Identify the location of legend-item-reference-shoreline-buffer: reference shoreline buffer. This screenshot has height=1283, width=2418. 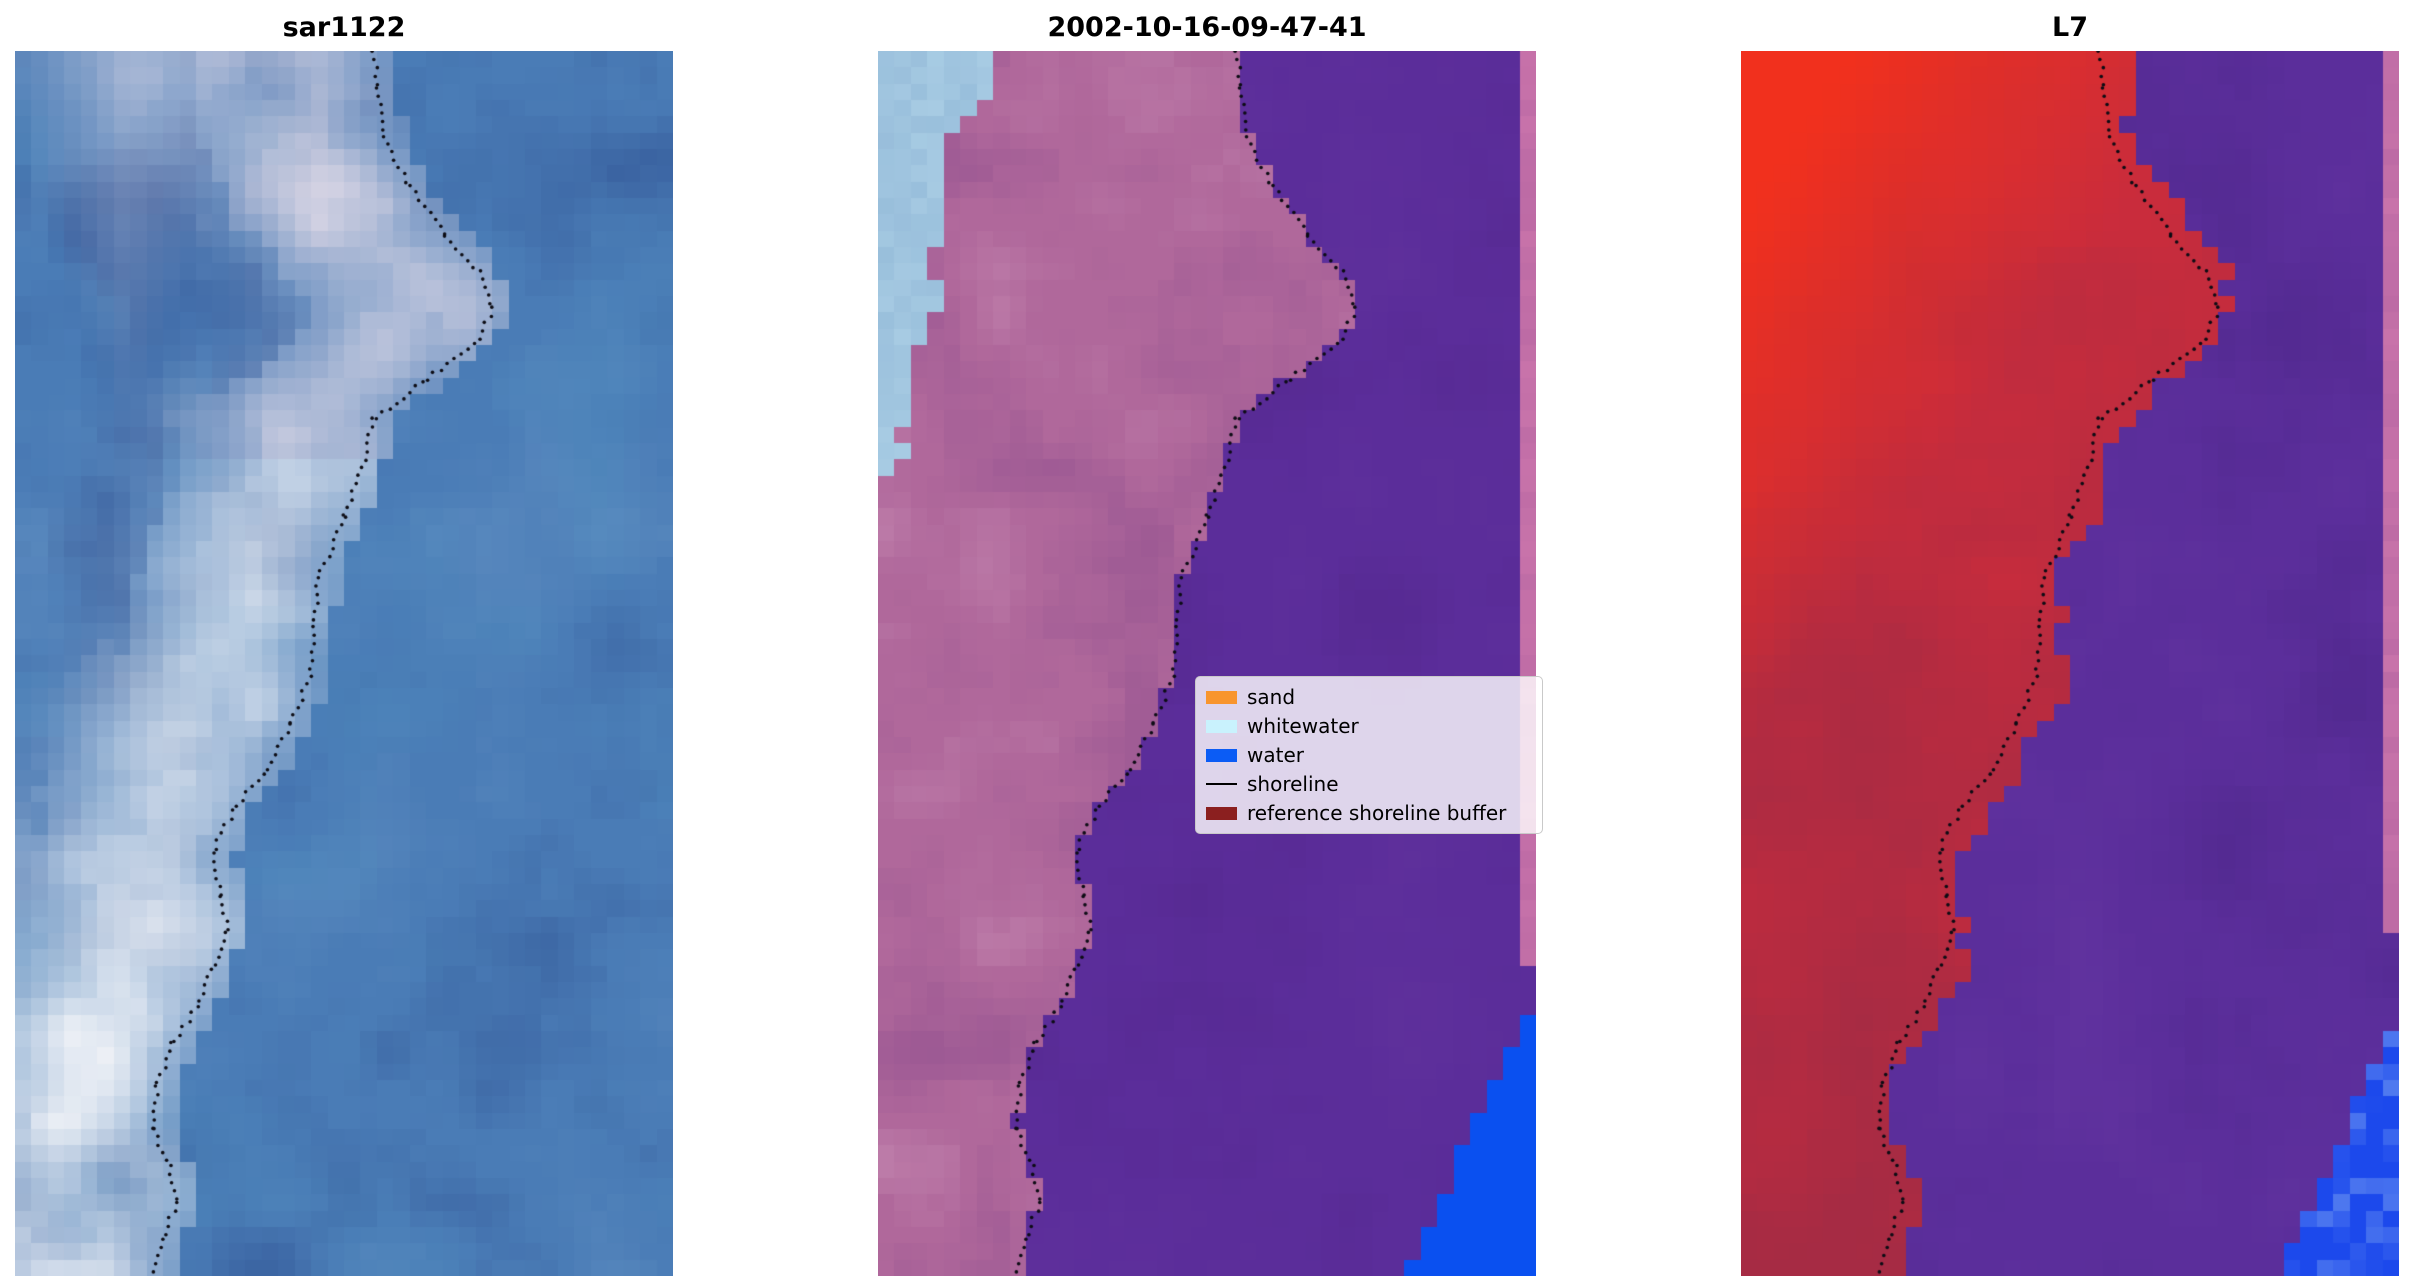
(1369, 813).